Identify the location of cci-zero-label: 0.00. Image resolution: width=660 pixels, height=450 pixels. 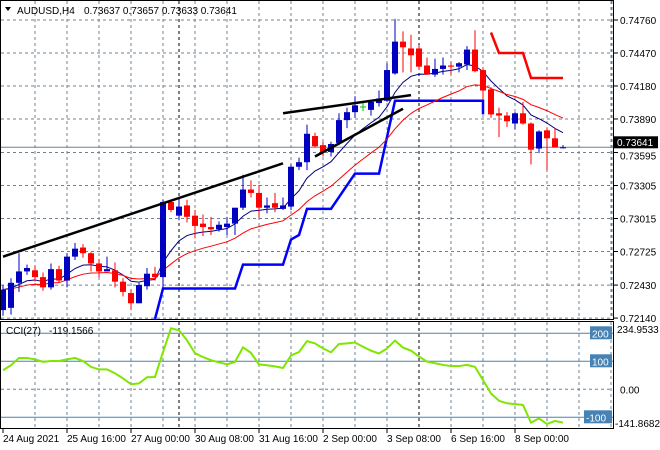
(630, 390).